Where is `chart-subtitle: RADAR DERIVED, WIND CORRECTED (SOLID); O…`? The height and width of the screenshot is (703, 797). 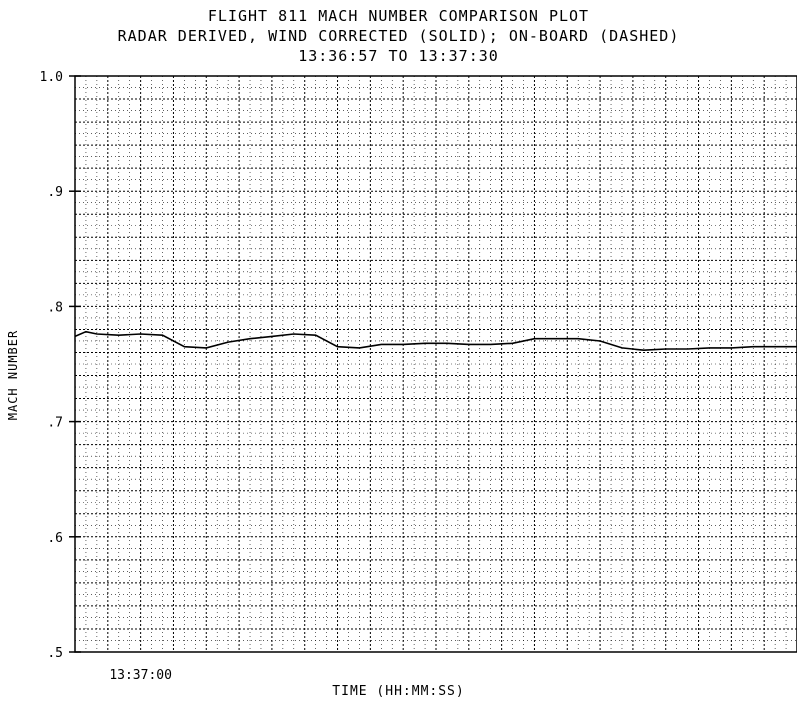 chart-subtitle: RADAR DERIVED, WIND CORRECTED (SOLID); O… is located at coordinates (398, 36).